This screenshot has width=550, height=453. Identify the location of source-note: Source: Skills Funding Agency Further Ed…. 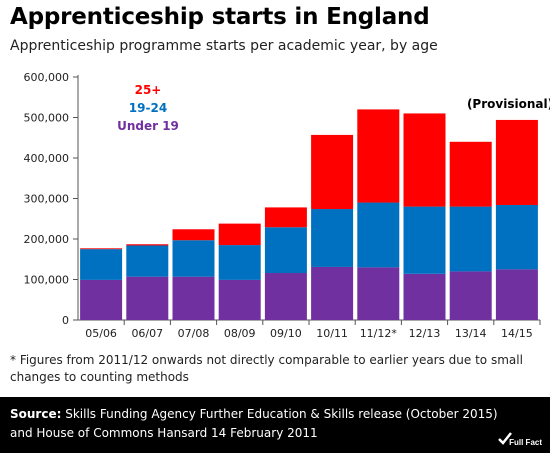
(255, 424).